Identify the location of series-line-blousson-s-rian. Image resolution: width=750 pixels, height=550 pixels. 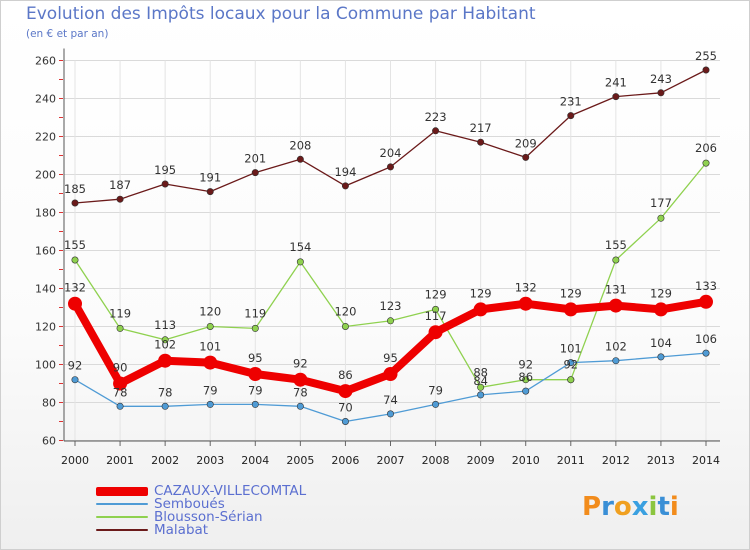
(638, 271).